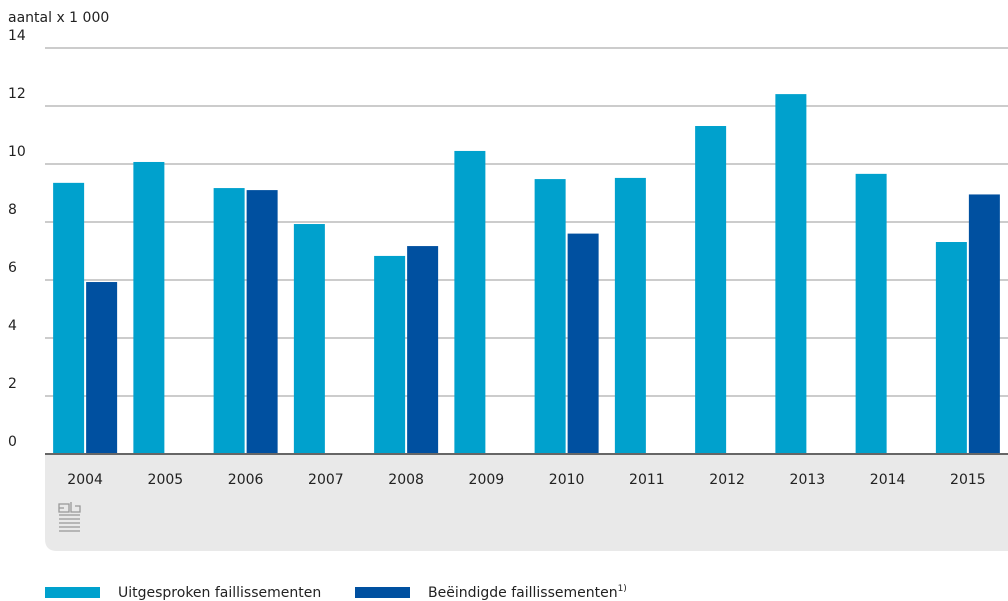 Image resolution: width=1008 pixels, height=601 pixels. I want to click on x-tick-label: 2009, so click(487, 480).